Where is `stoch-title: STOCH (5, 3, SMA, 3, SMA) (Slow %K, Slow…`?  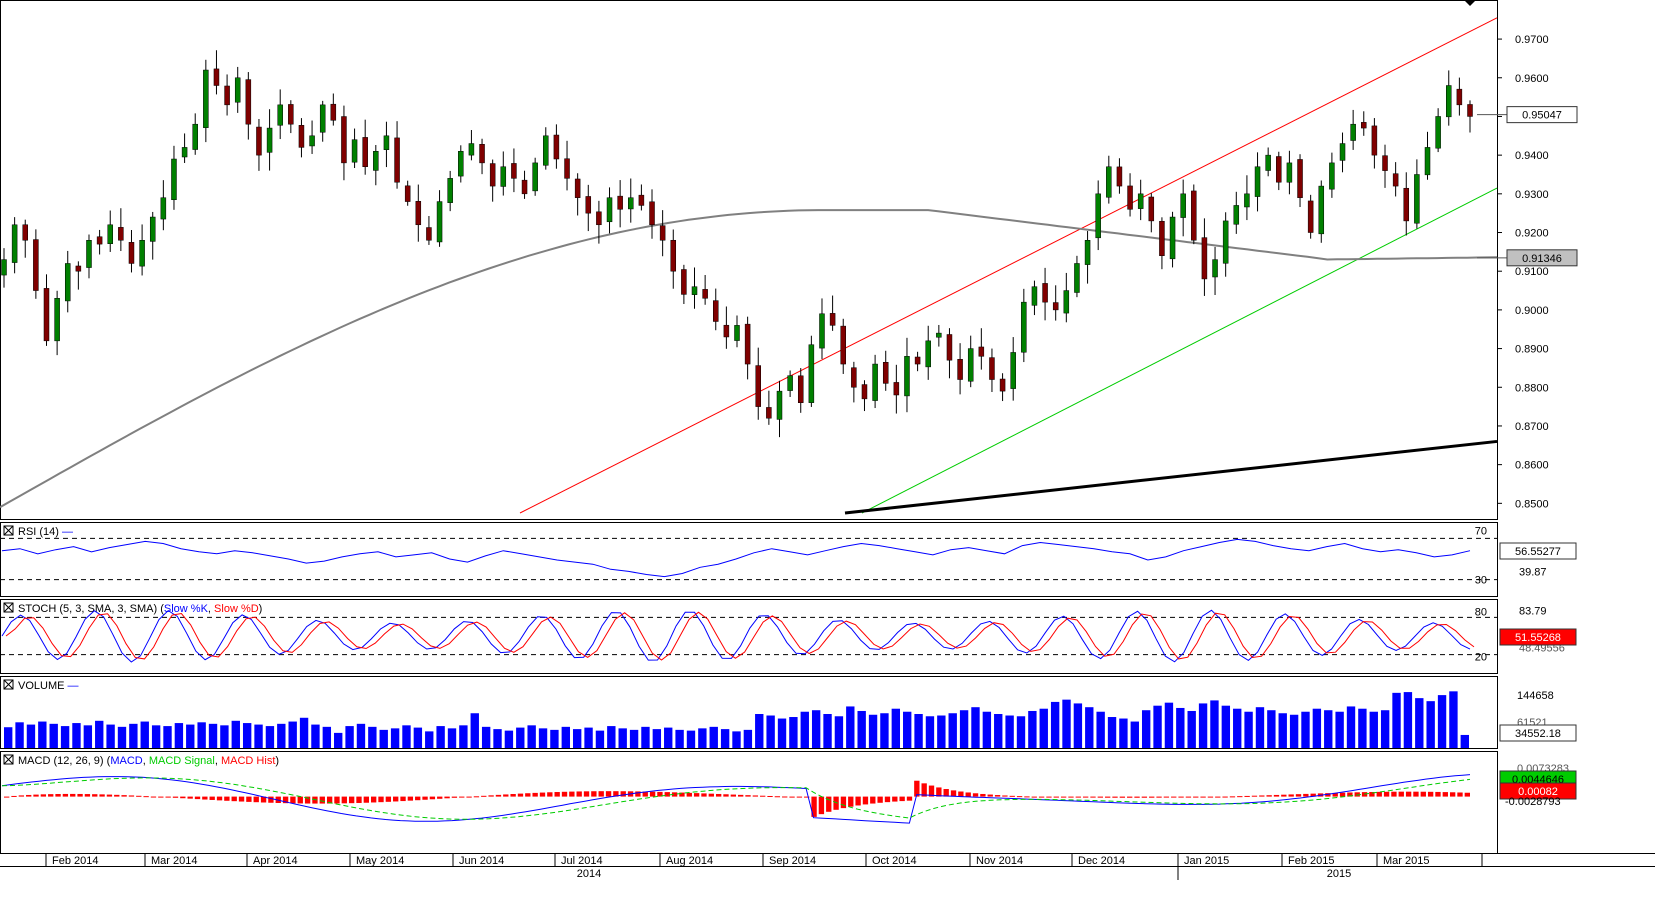
stoch-title: STOCH (5, 3, SMA, 3, SMA) (Slow %K, Slow… is located at coordinates (140, 609).